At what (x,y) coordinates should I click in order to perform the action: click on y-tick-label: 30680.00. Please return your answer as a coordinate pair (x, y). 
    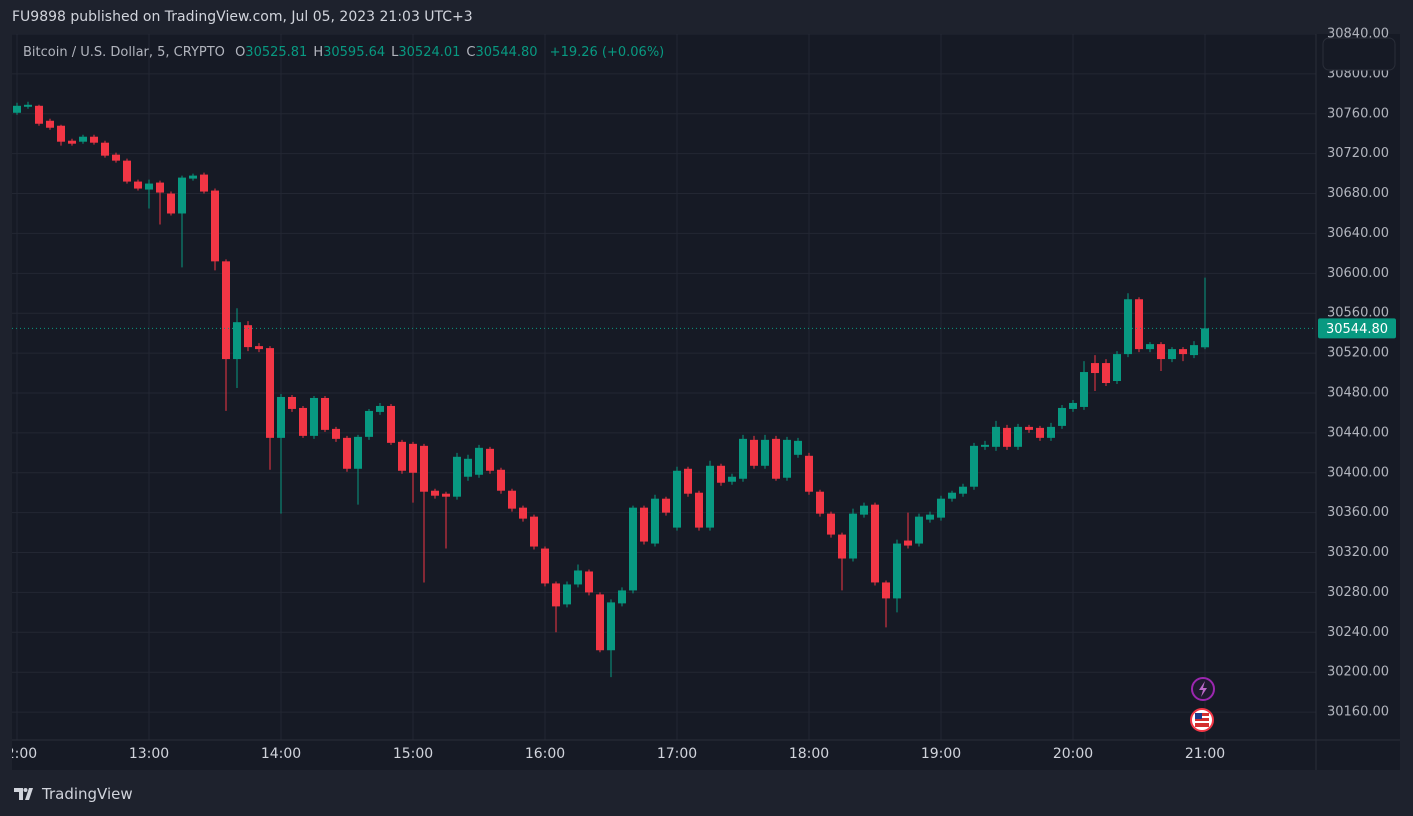
    Looking at the image, I should click on (1358, 193).